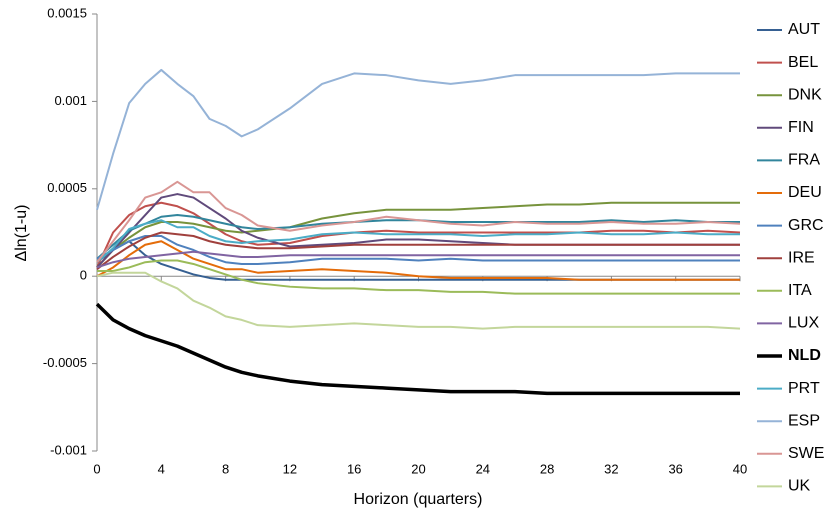 The width and height of the screenshot is (827, 516). Describe the element at coordinates (96, 468) in the screenshot. I see `x-tick-label: 0` at that location.